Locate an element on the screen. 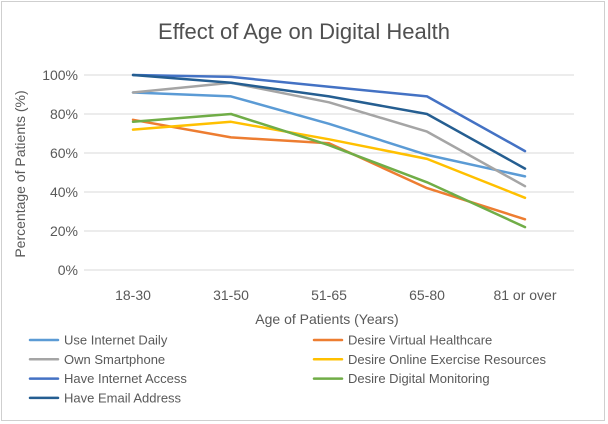  legend-label: Use Internet Daily is located at coordinates (116, 340).